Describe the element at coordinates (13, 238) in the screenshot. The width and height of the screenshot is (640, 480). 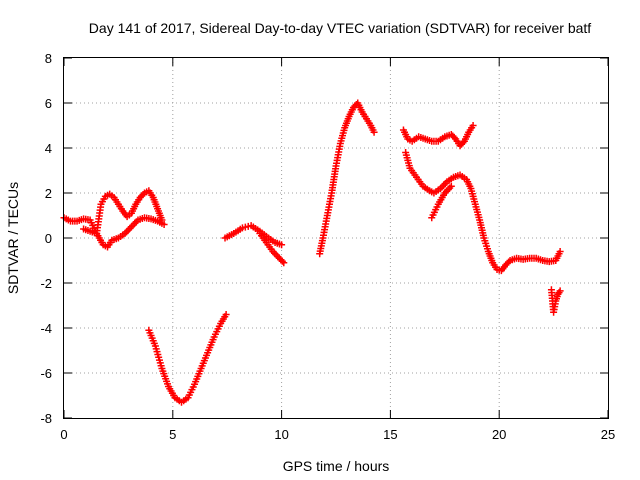
I see `y-axis-label: SDTVAR / TECUs` at that location.